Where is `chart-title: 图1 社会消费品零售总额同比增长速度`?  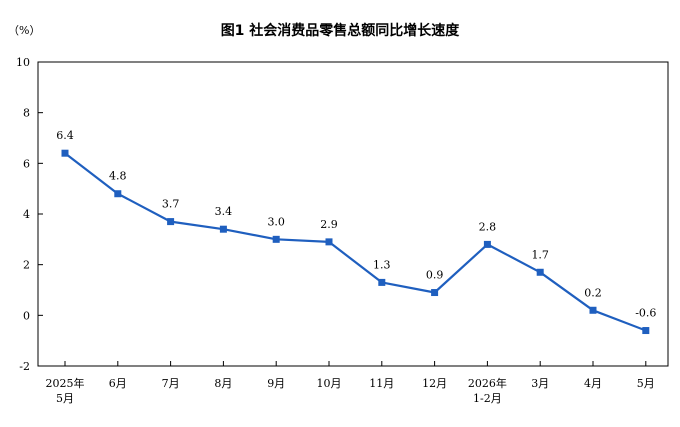
chart-title: 图1 社会消费品零售总额同比增长速度 is located at coordinates (341, 30).